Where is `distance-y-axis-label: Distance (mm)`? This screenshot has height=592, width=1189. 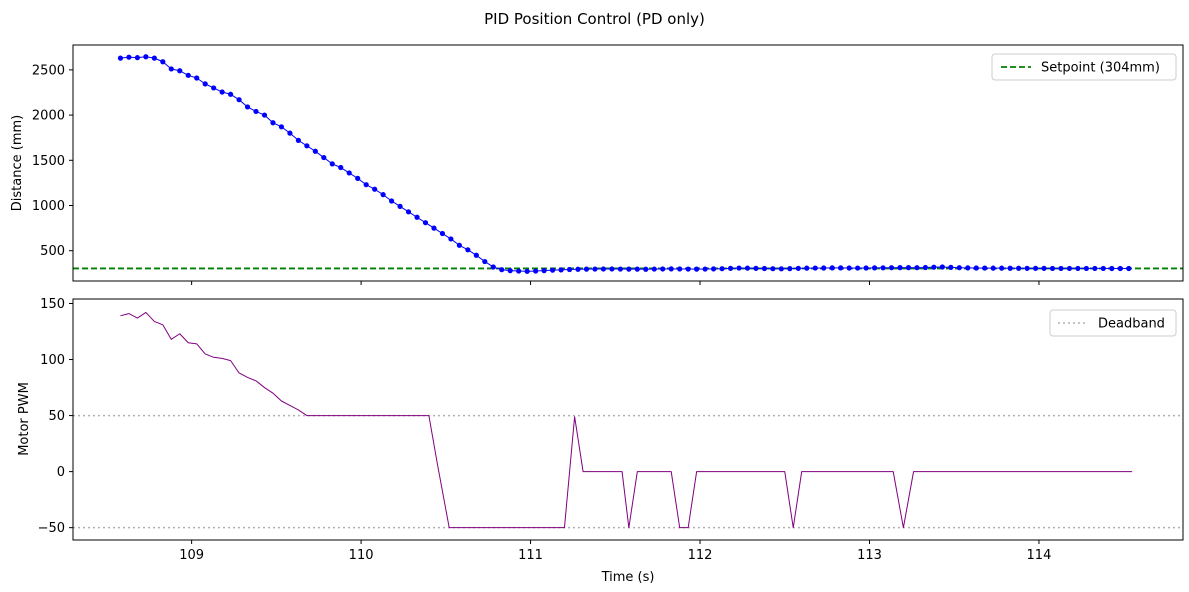
distance-y-axis-label: Distance (mm) is located at coordinates (17, 163).